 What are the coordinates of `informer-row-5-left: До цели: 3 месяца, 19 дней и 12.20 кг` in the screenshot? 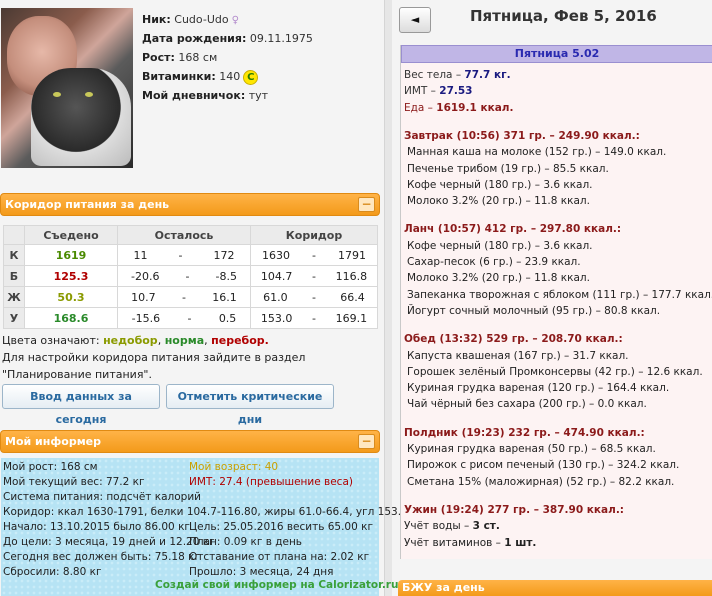 It's located at (109, 542).